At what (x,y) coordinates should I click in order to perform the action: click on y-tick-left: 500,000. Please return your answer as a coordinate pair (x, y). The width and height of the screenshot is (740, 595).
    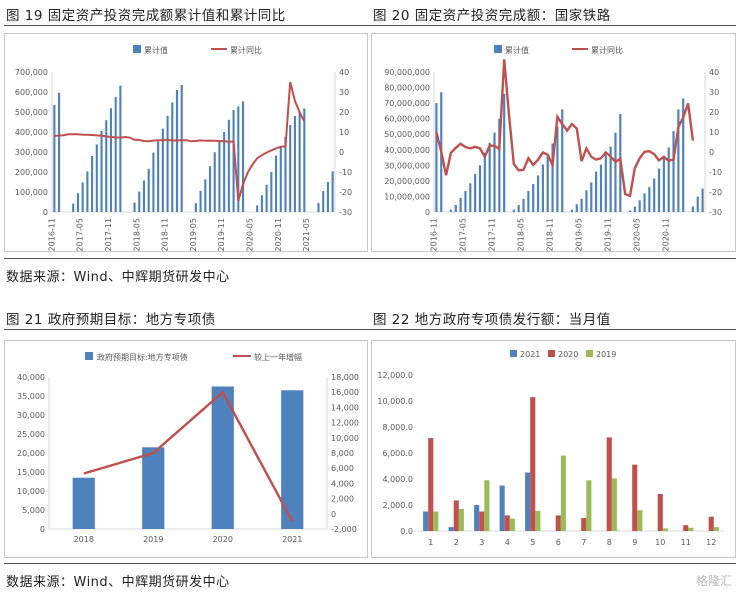
    Looking at the image, I should click on (31, 112).